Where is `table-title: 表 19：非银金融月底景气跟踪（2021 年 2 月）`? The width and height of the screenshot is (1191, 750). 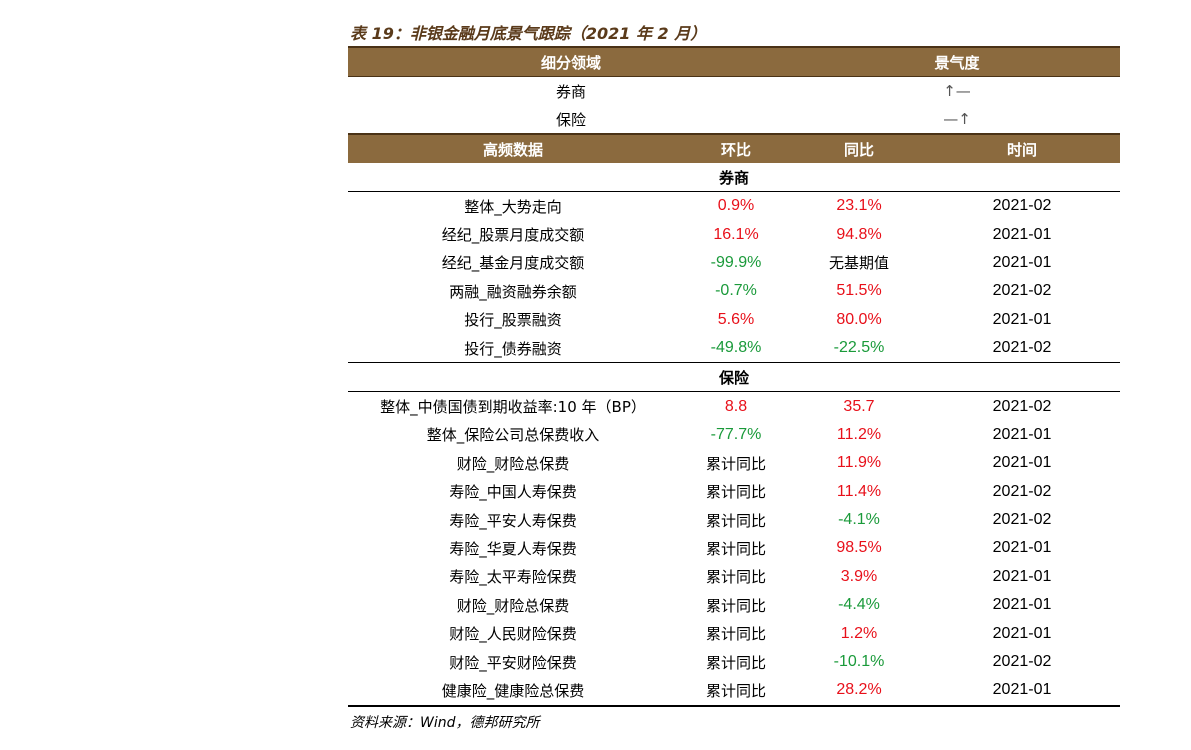
table-title: 表 19：非银金融月底景气跟踪（2021 年 2 月） is located at coordinates (528, 33).